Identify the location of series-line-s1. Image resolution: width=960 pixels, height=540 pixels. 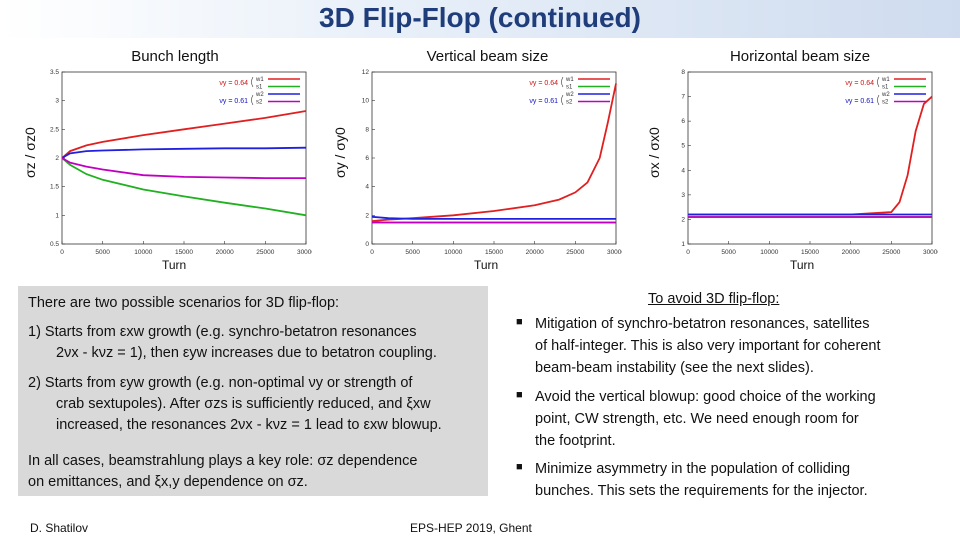
(184, 187).